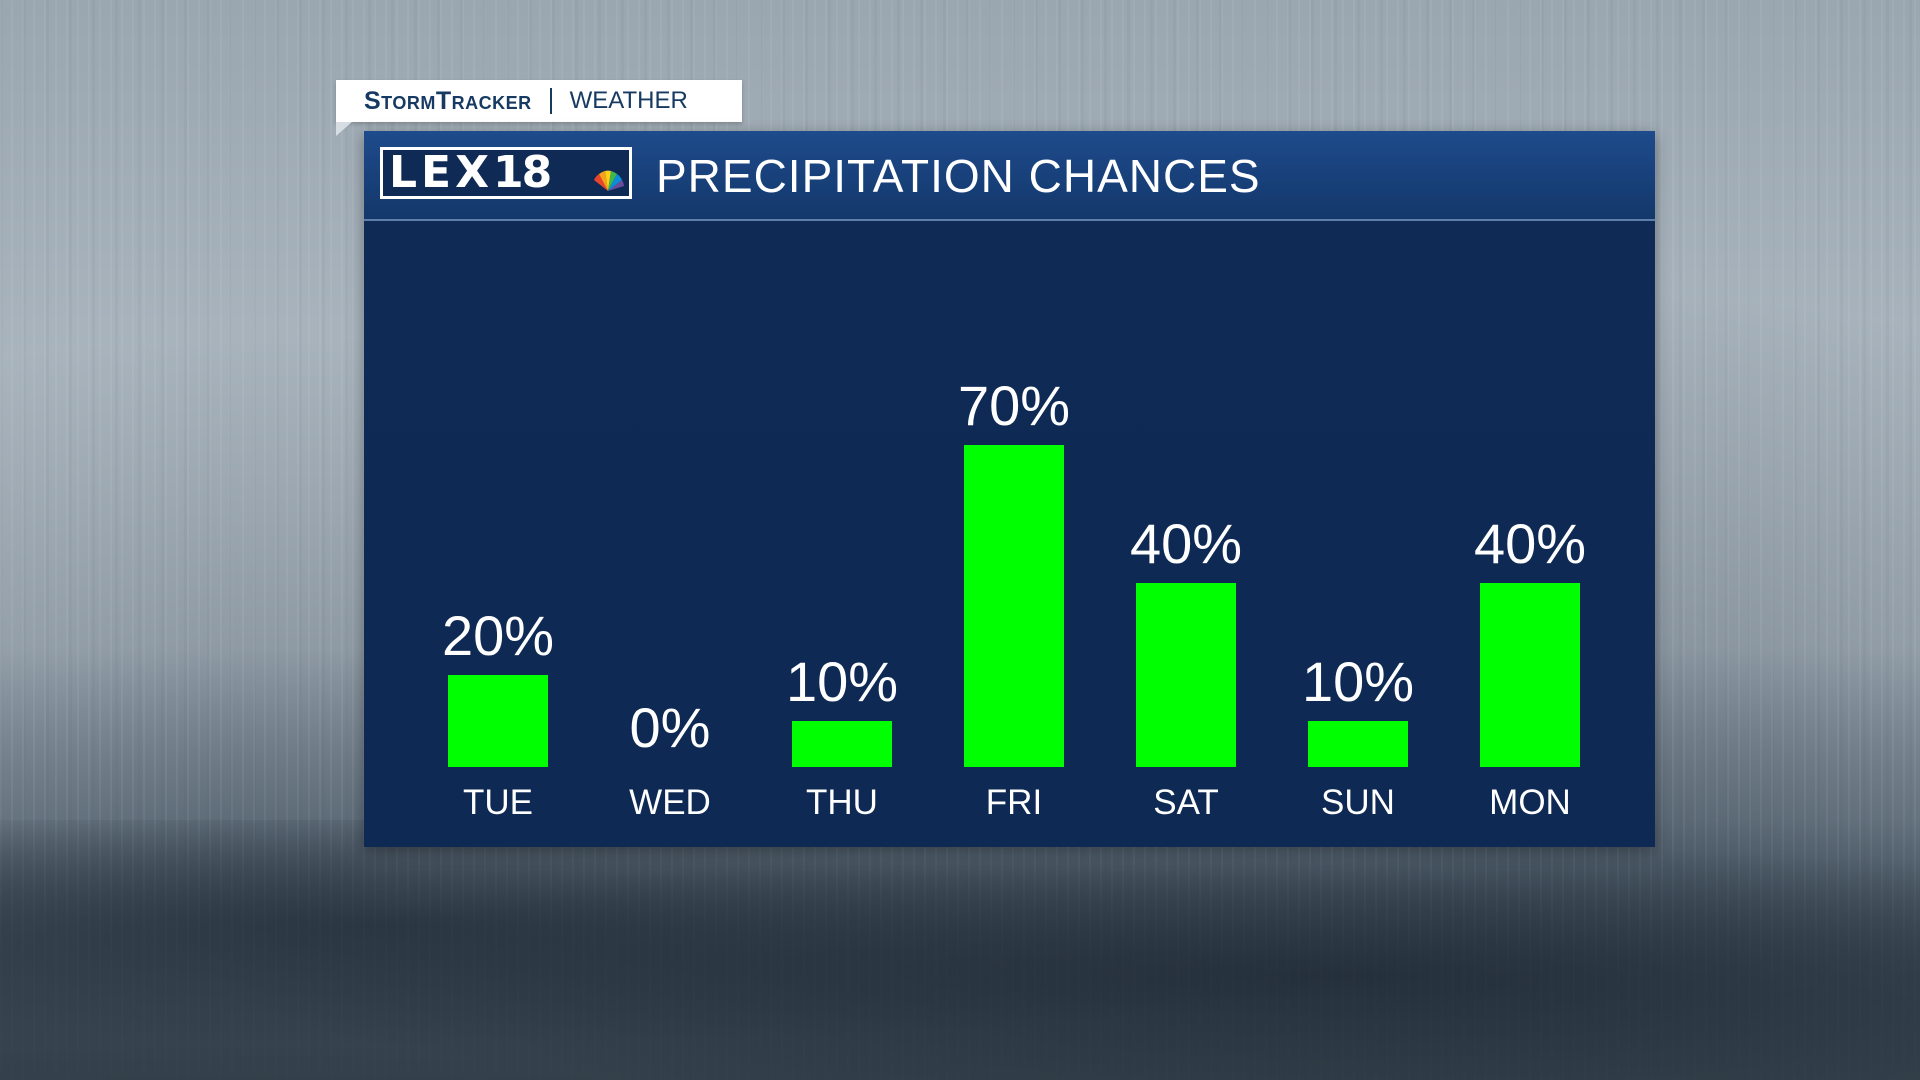  I want to click on panel-header: LEX18 PRECIPITATION CHANCES, so click(1009, 176).